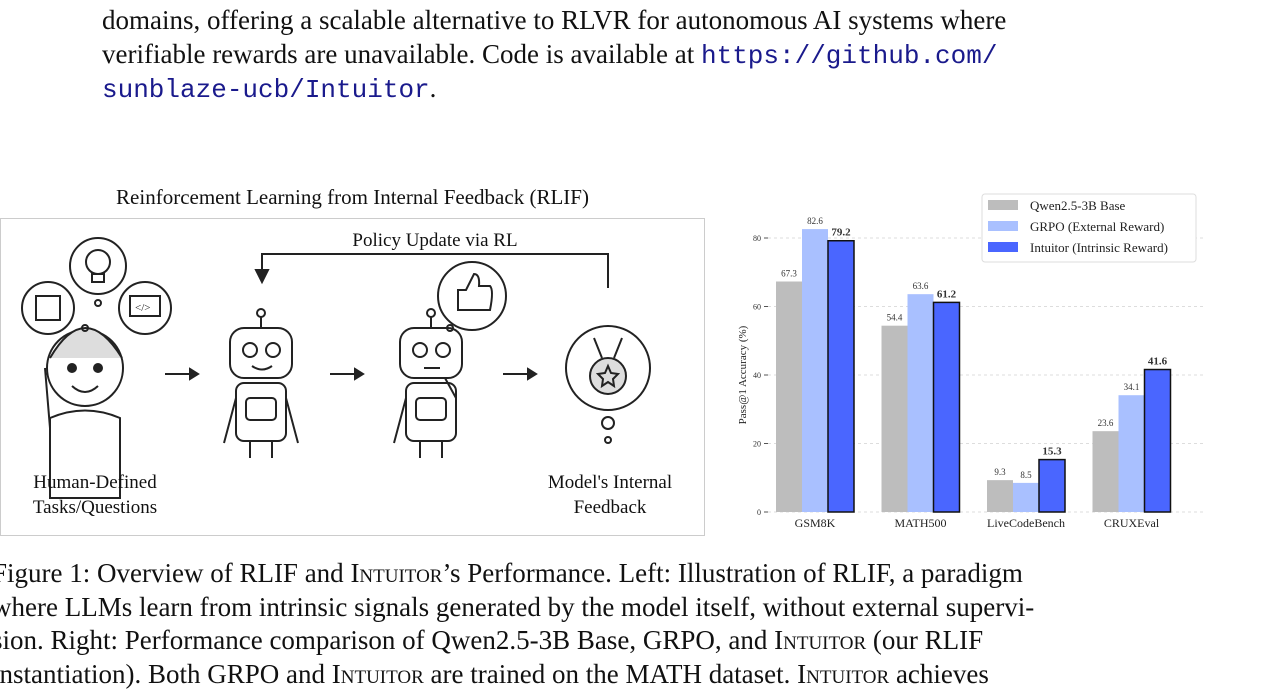  I want to click on caption-text: are trained on the MATH dataset., so click(610, 674).